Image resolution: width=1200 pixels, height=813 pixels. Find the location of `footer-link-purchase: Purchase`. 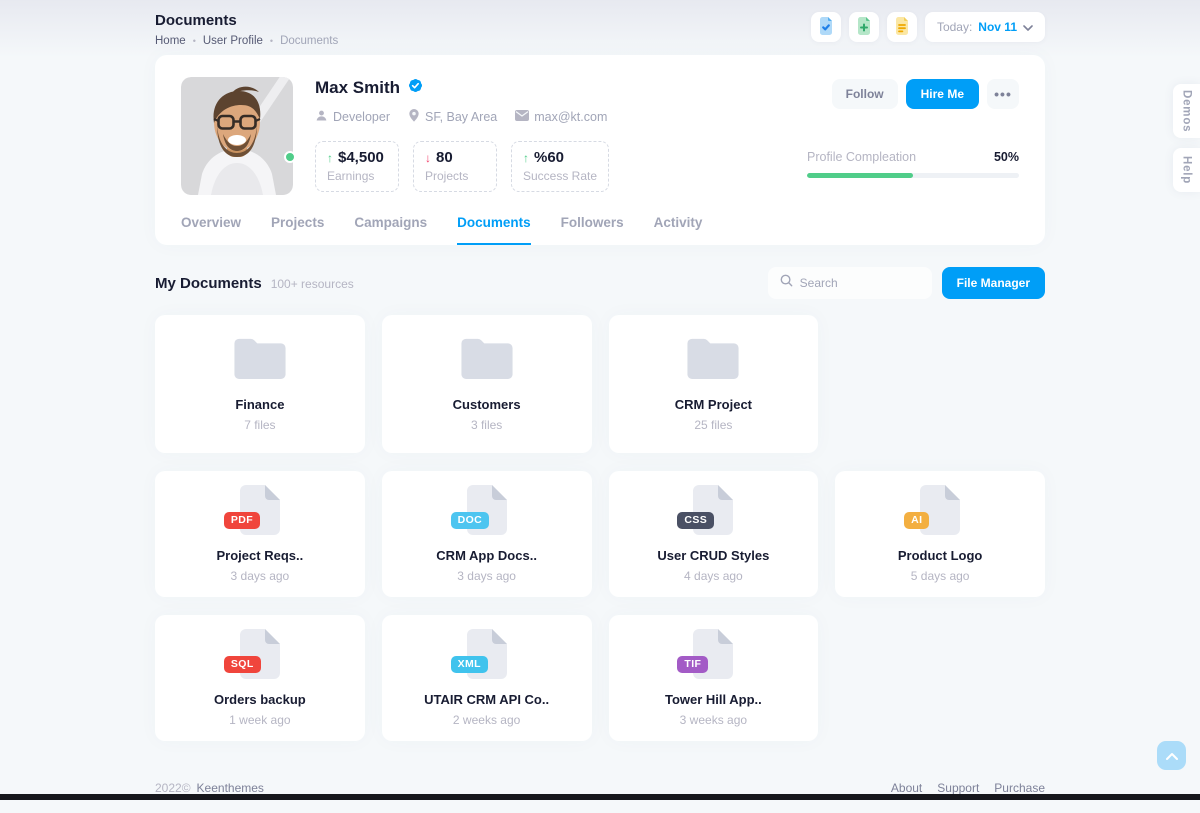

footer-link-purchase: Purchase is located at coordinates (1019, 788).